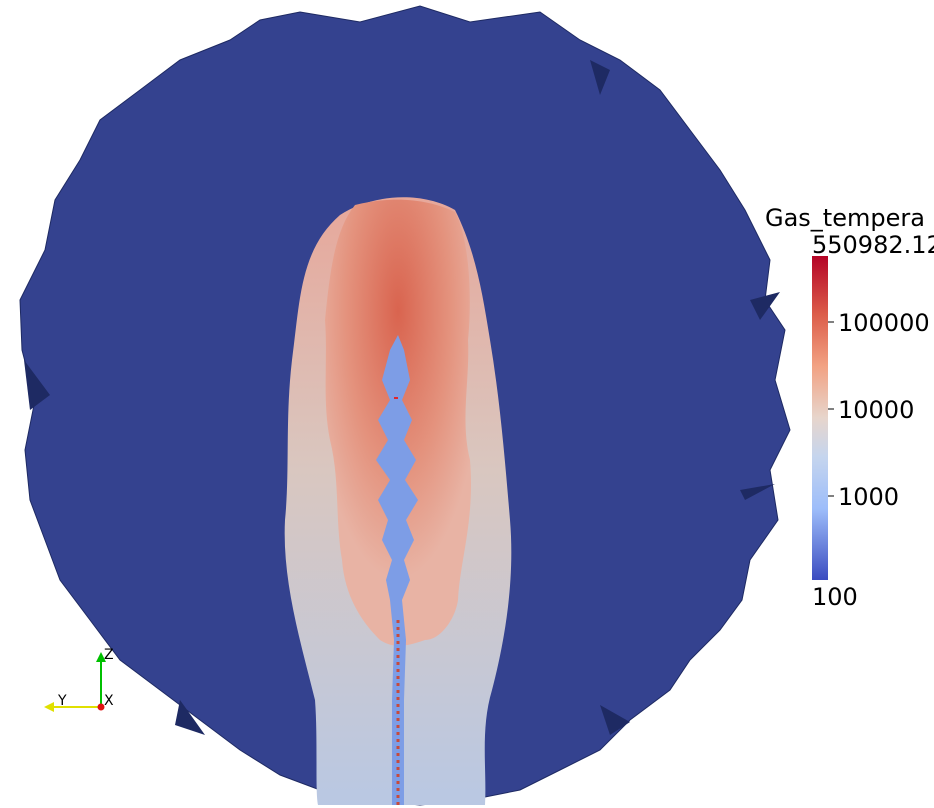  Describe the element at coordinates (49, 707) in the screenshot. I see `y-axis-arrow-icon` at that location.